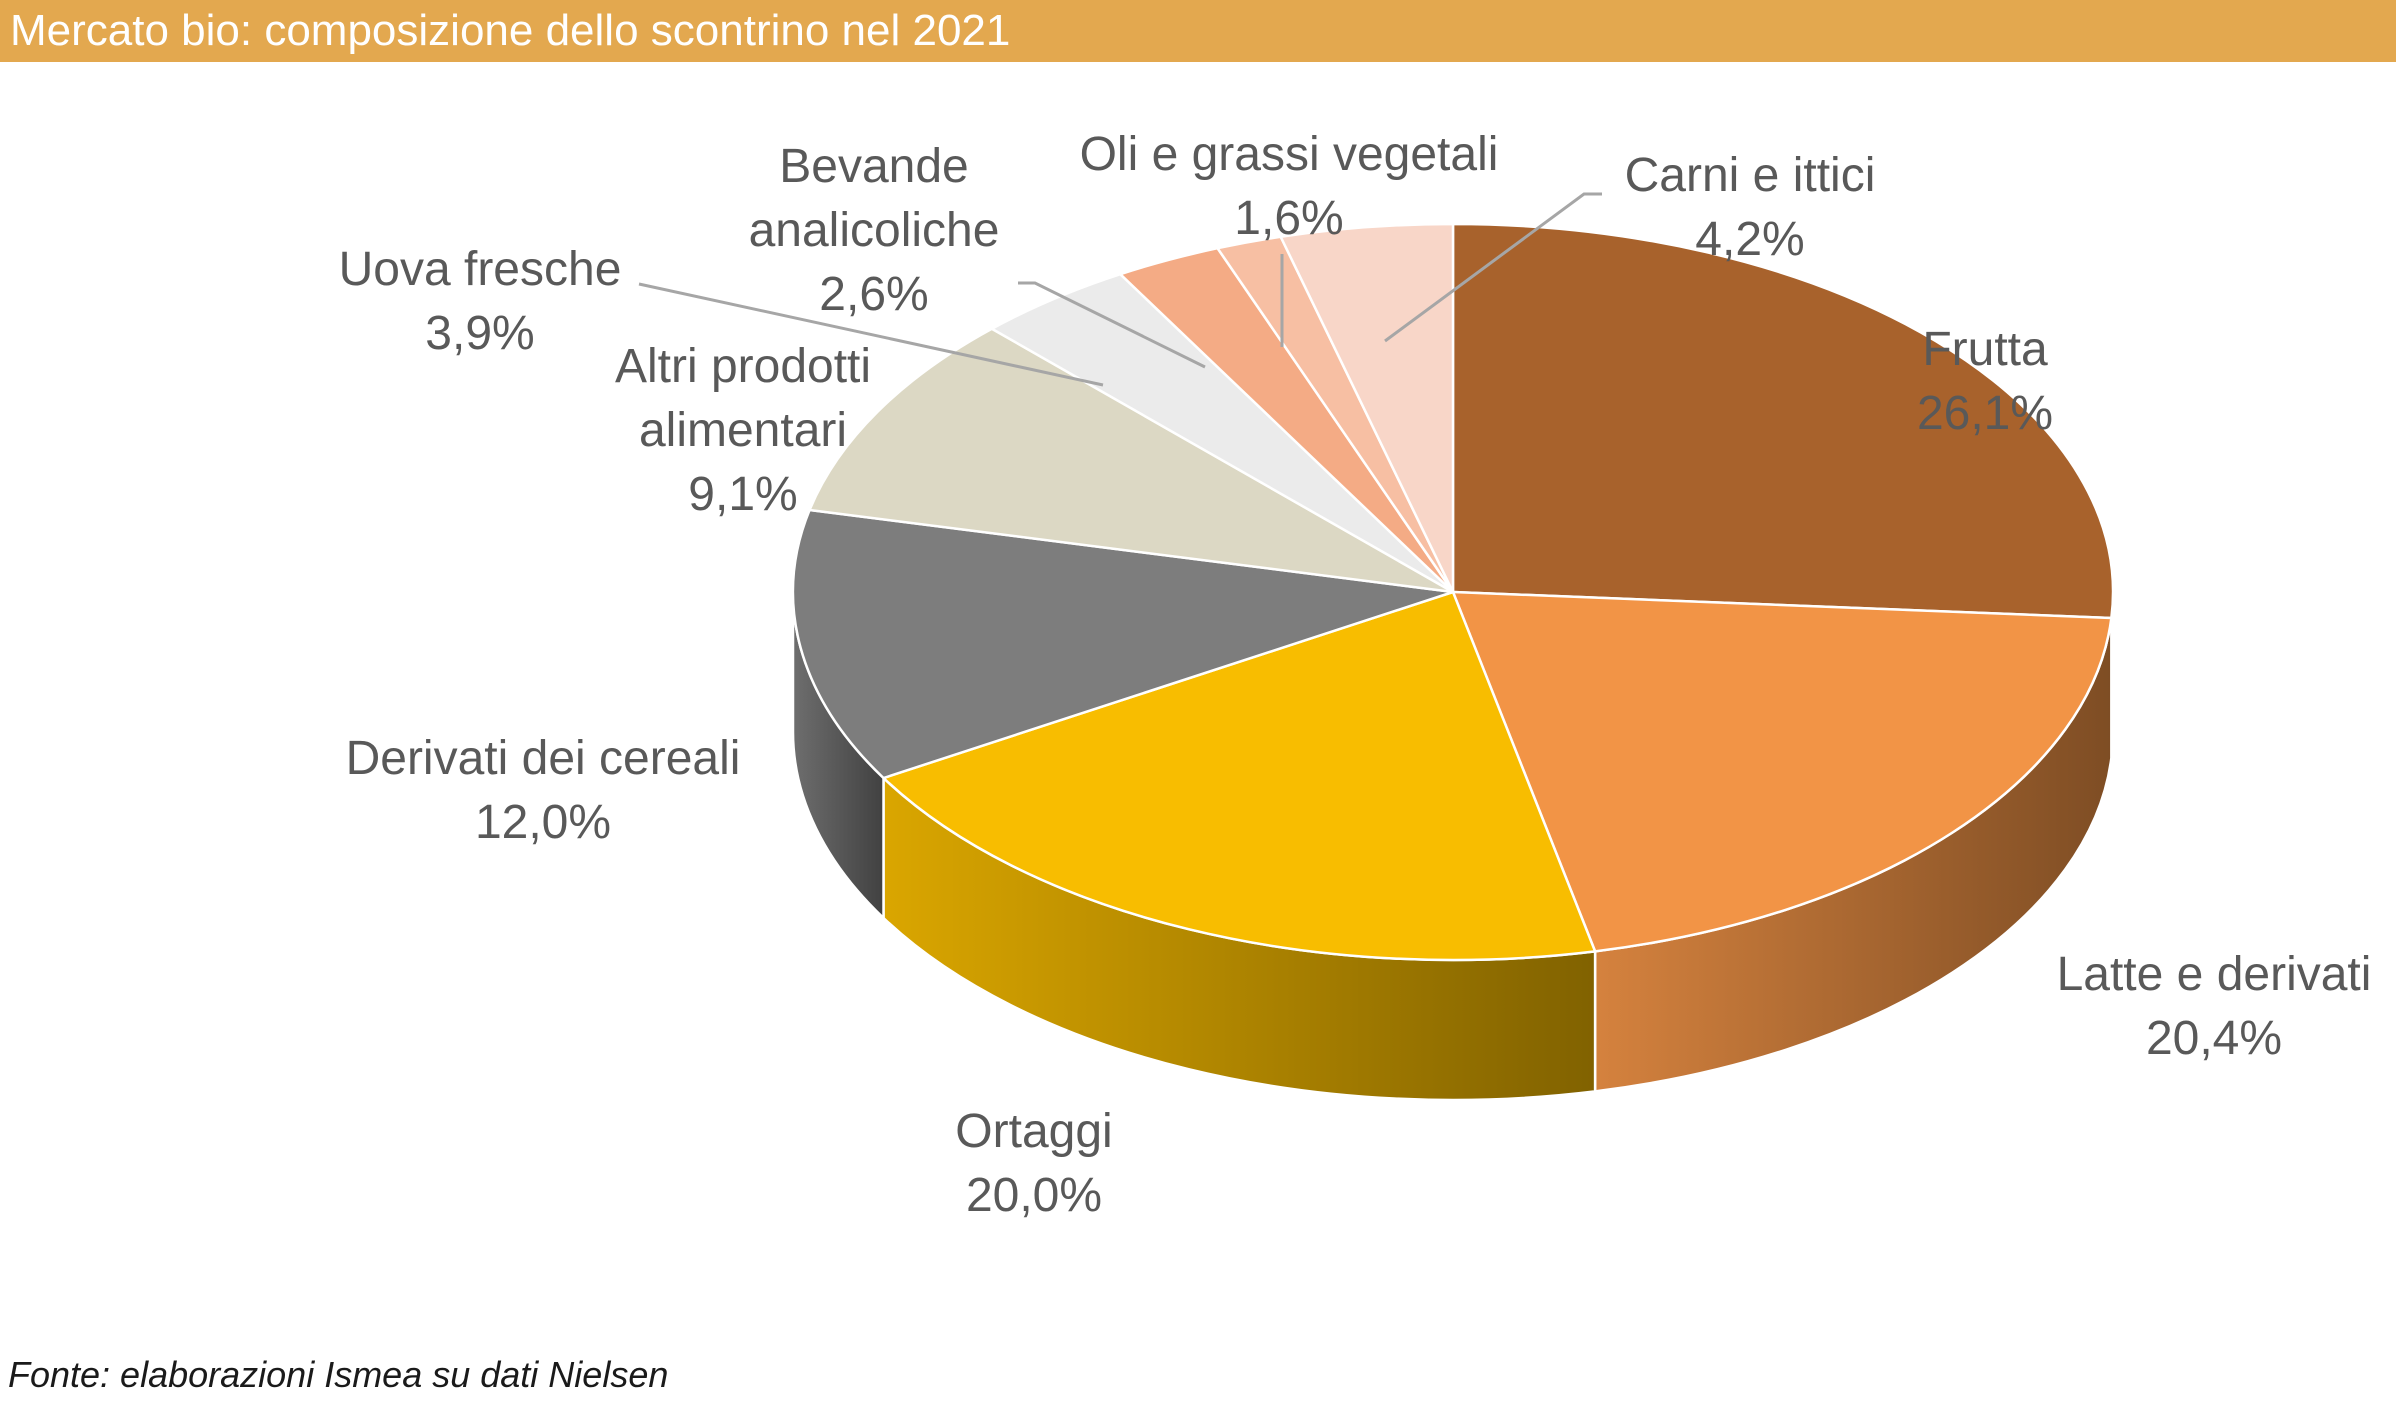 This screenshot has height=1406, width=2396. Describe the element at coordinates (871, 334) in the screenshot. I see `leader-line-uova-fresche` at that location.